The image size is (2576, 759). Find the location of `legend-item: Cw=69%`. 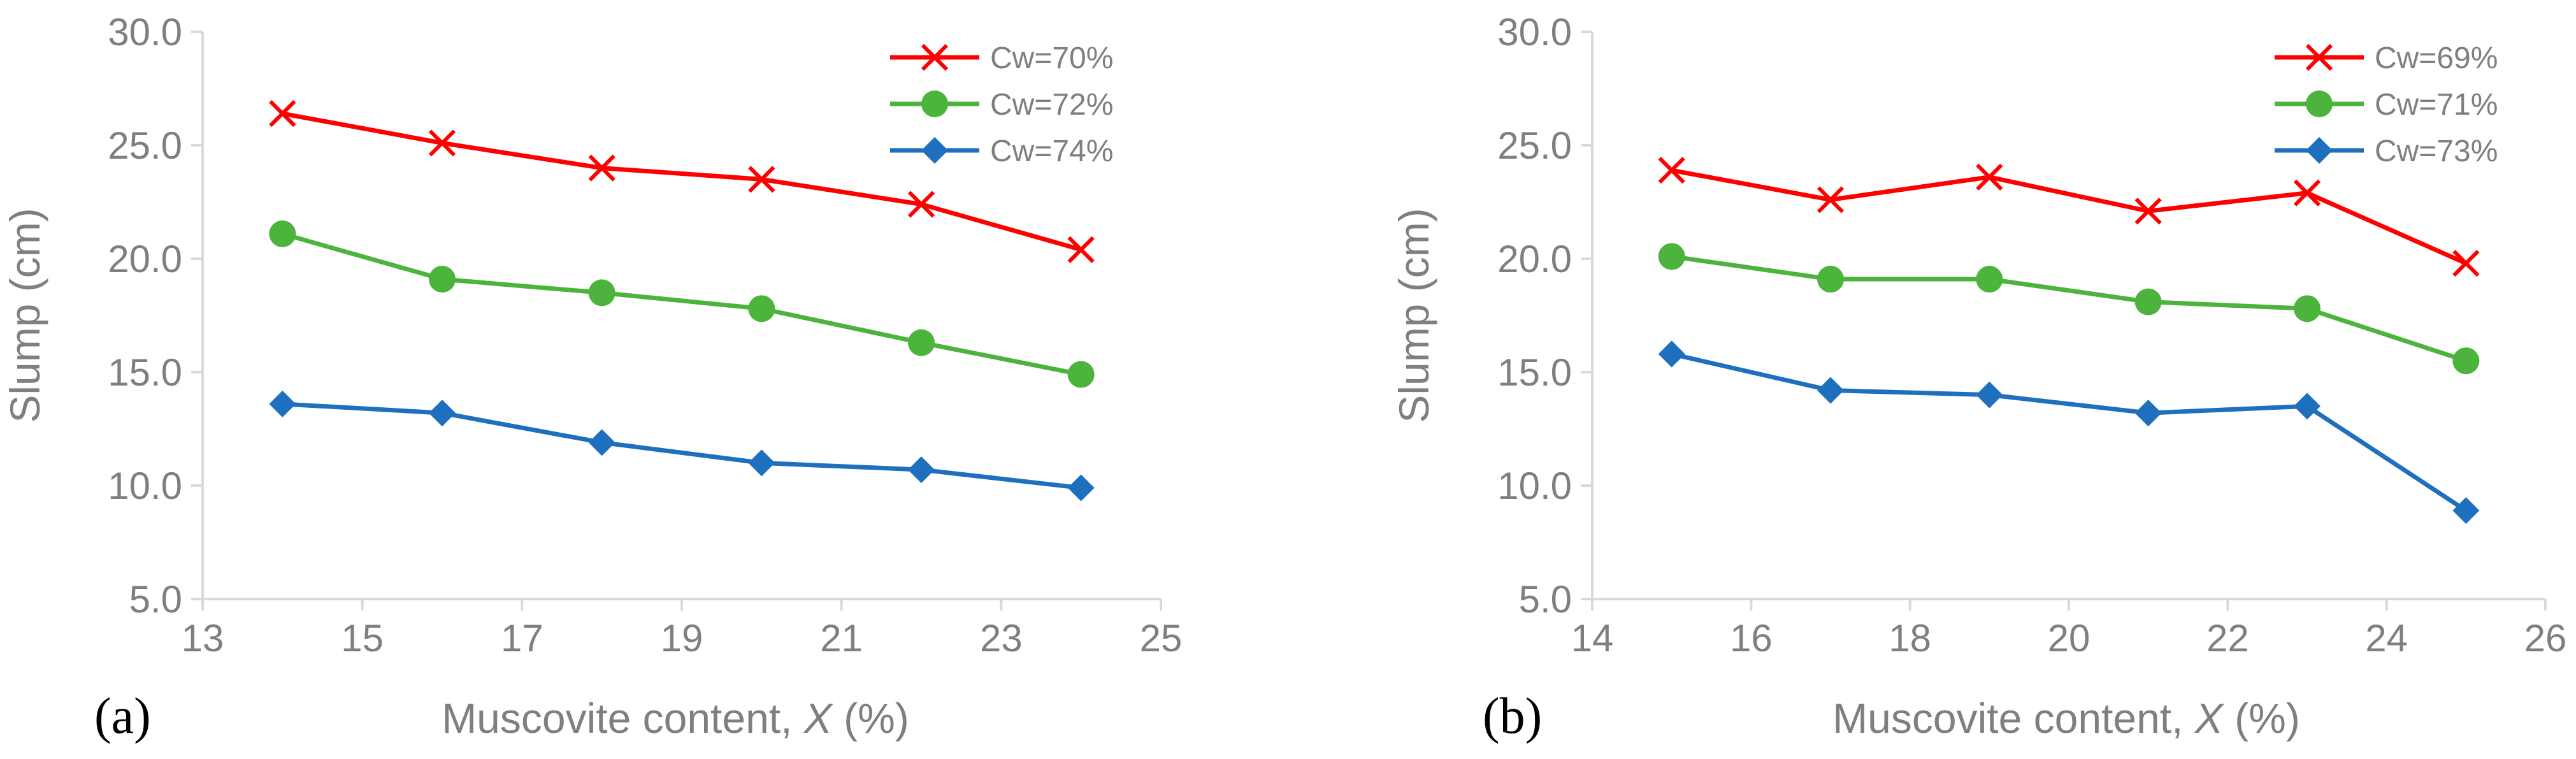

legend-item: Cw=69% is located at coordinates (2386, 58).